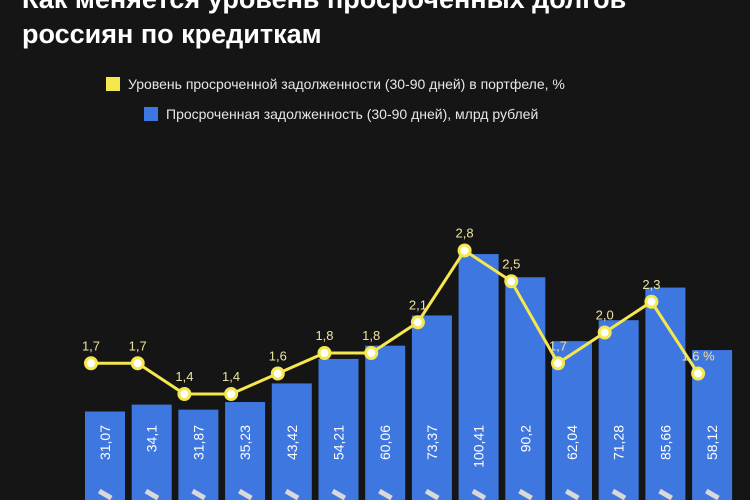 This screenshot has width=750, height=500. I want to click on rate-value-label: 1,6, so click(278, 356).